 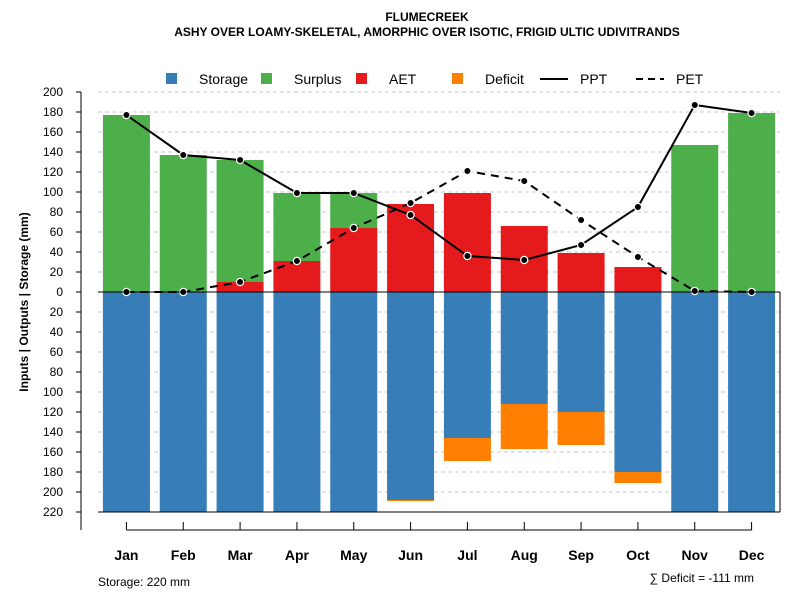 I want to click on deficit-bar-jun, so click(x=411, y=500).